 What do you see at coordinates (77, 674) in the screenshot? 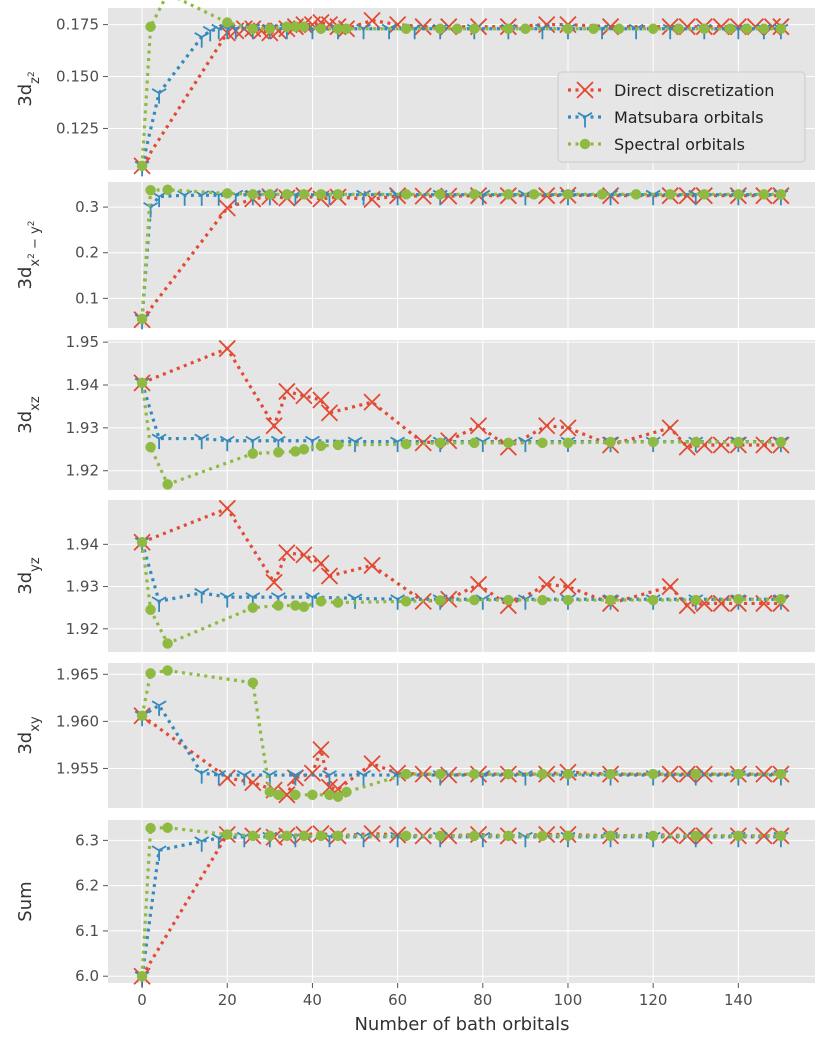
I see `y-tick-label: 1.965` at bounding box center [77, 674].